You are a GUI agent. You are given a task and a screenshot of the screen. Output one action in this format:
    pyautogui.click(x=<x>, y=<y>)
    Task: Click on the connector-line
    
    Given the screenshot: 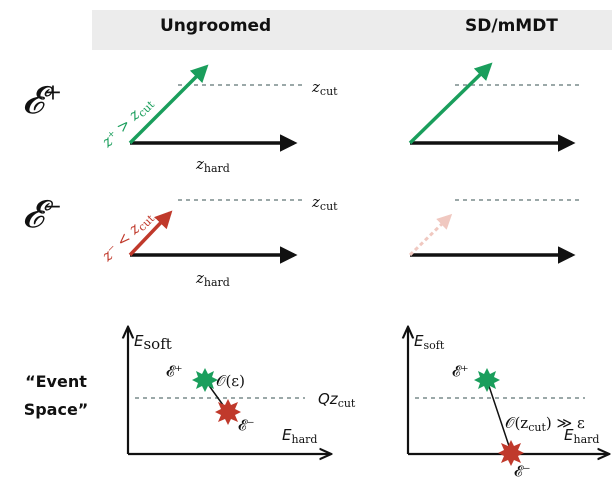 What is the action you would take?
    pyautogui.click(x=499, y=416)
    